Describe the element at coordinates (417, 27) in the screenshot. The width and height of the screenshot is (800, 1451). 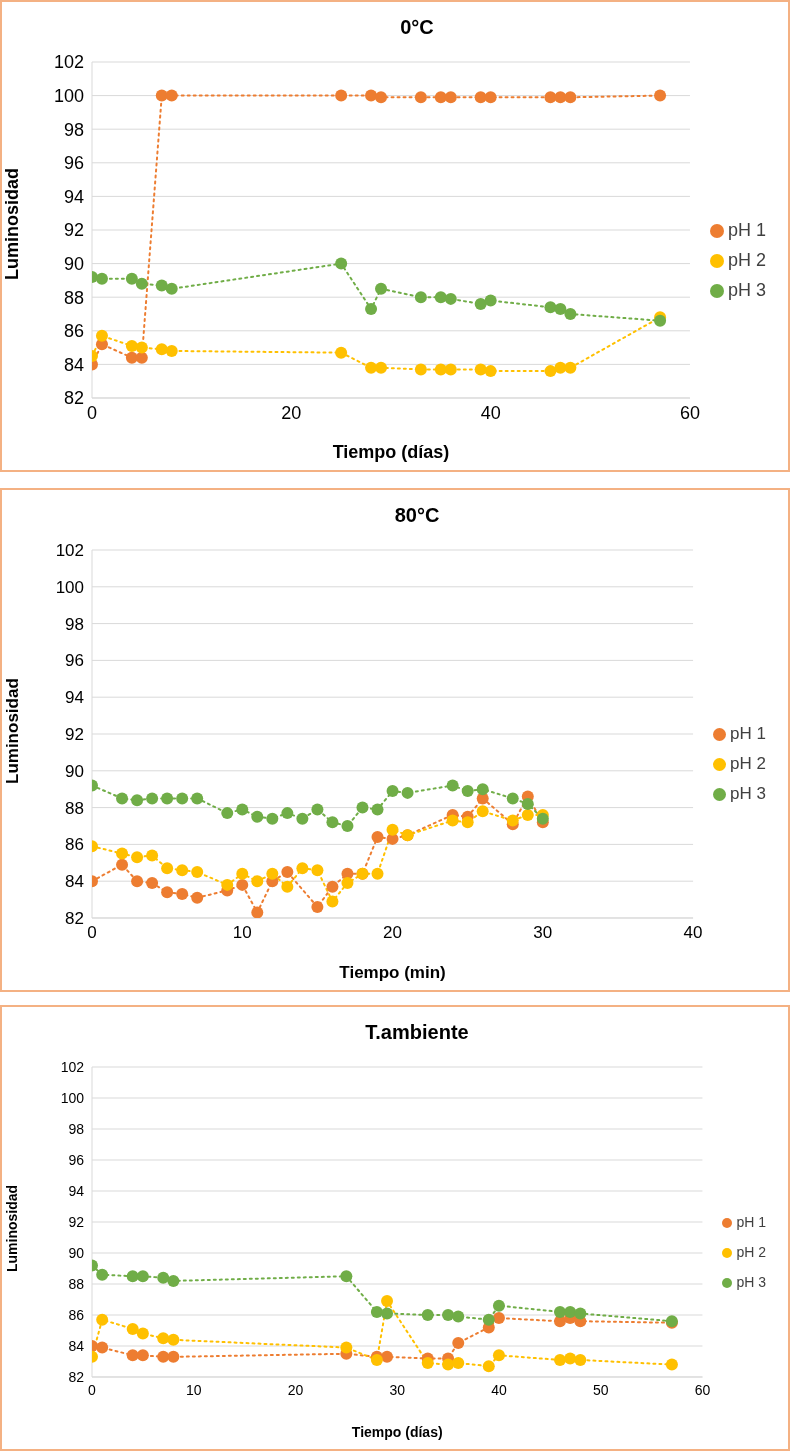
I see `chart-title: 0°C` at that location.